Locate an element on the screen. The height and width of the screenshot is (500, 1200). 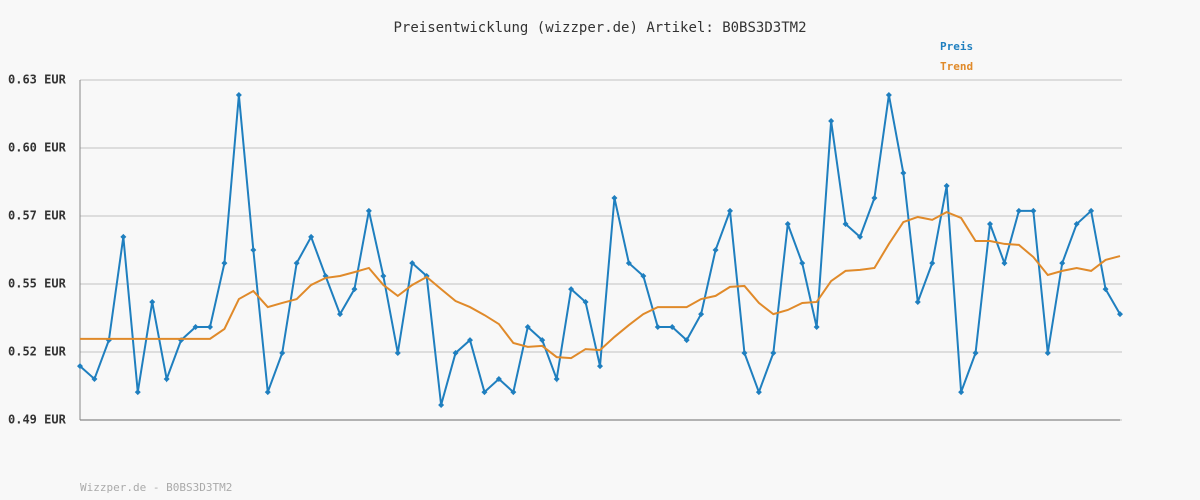
y-tick-label: 0.63 EUR is located at coordinates (37, 80).